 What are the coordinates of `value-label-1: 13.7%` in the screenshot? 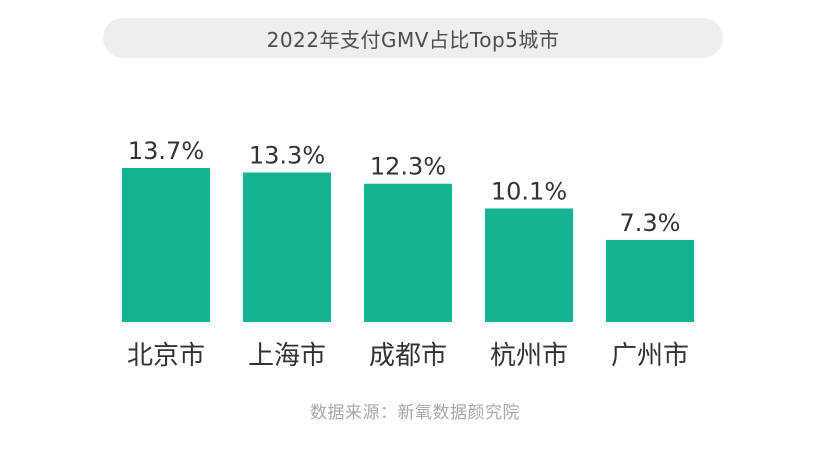 It's located at (166, 151).